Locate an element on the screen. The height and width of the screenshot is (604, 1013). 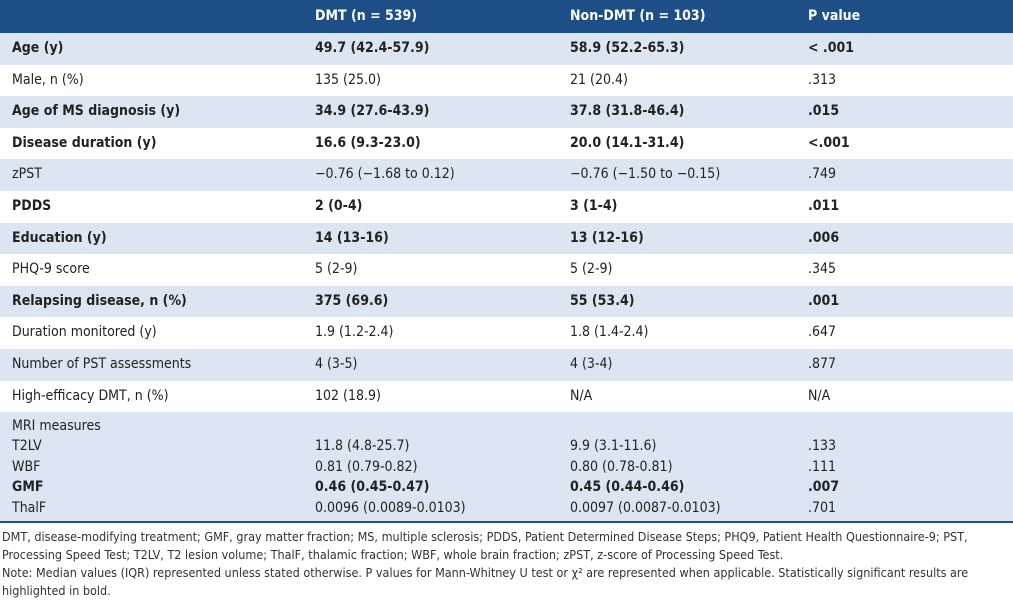
table-cell: 3 (1-4) is located at coordinates (594, 206).